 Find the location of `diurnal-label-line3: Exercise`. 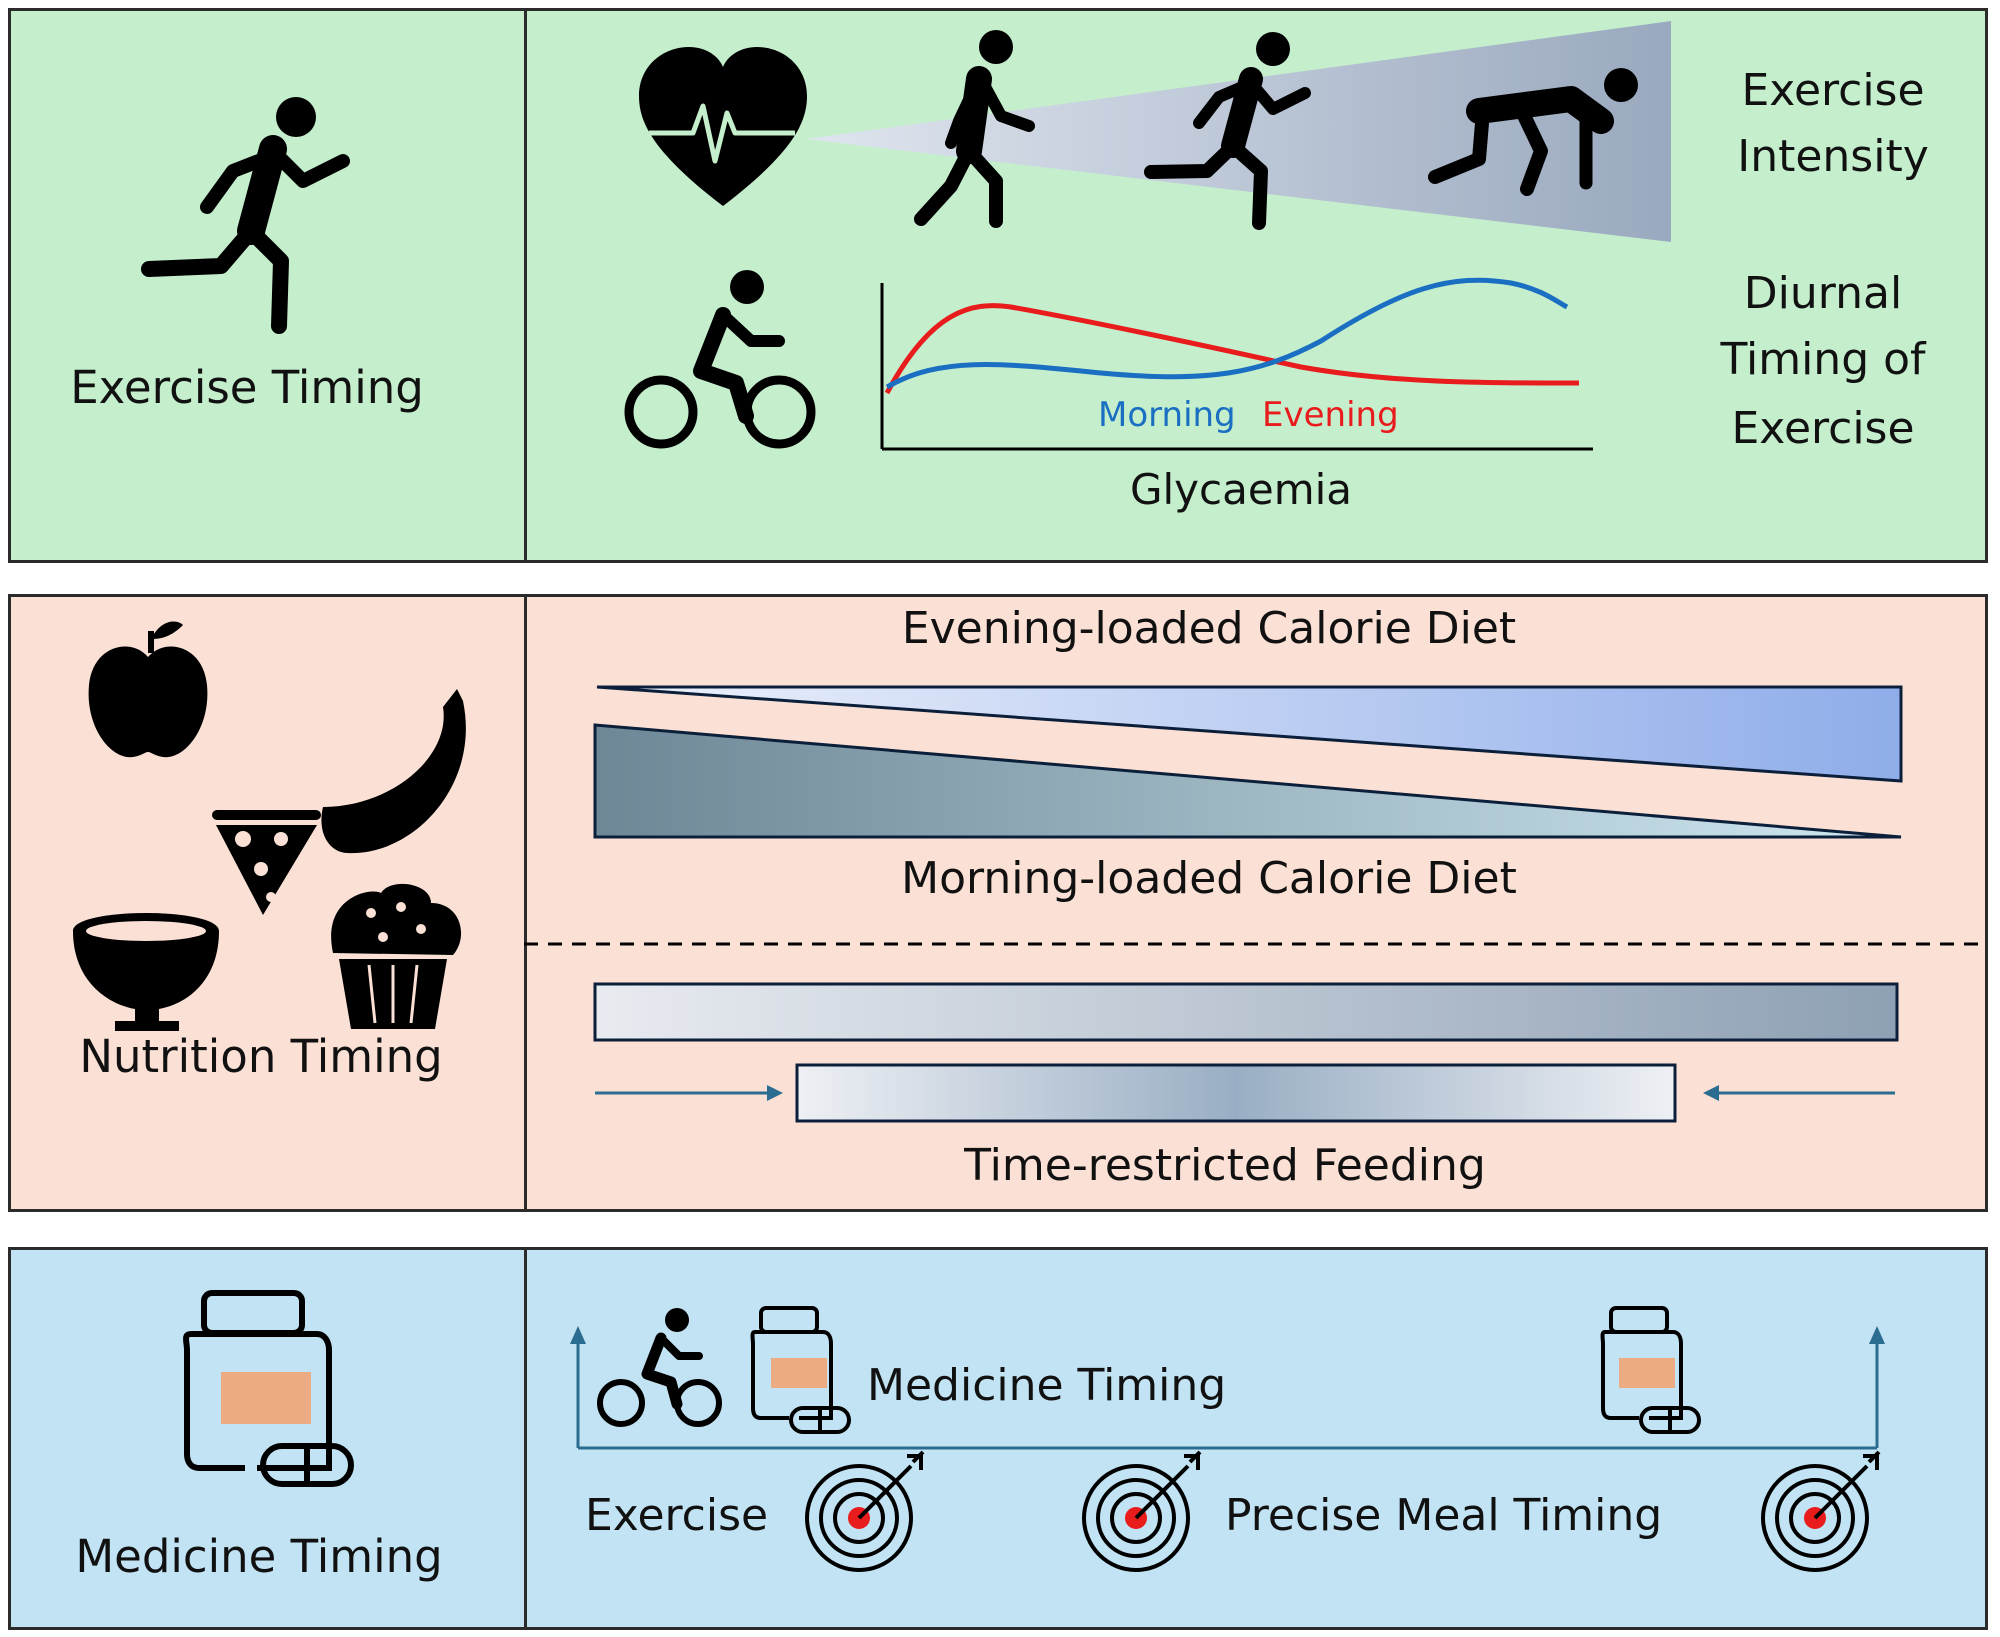

diurnal-label-line3: Exercise is located at coordinates (1822, 428).